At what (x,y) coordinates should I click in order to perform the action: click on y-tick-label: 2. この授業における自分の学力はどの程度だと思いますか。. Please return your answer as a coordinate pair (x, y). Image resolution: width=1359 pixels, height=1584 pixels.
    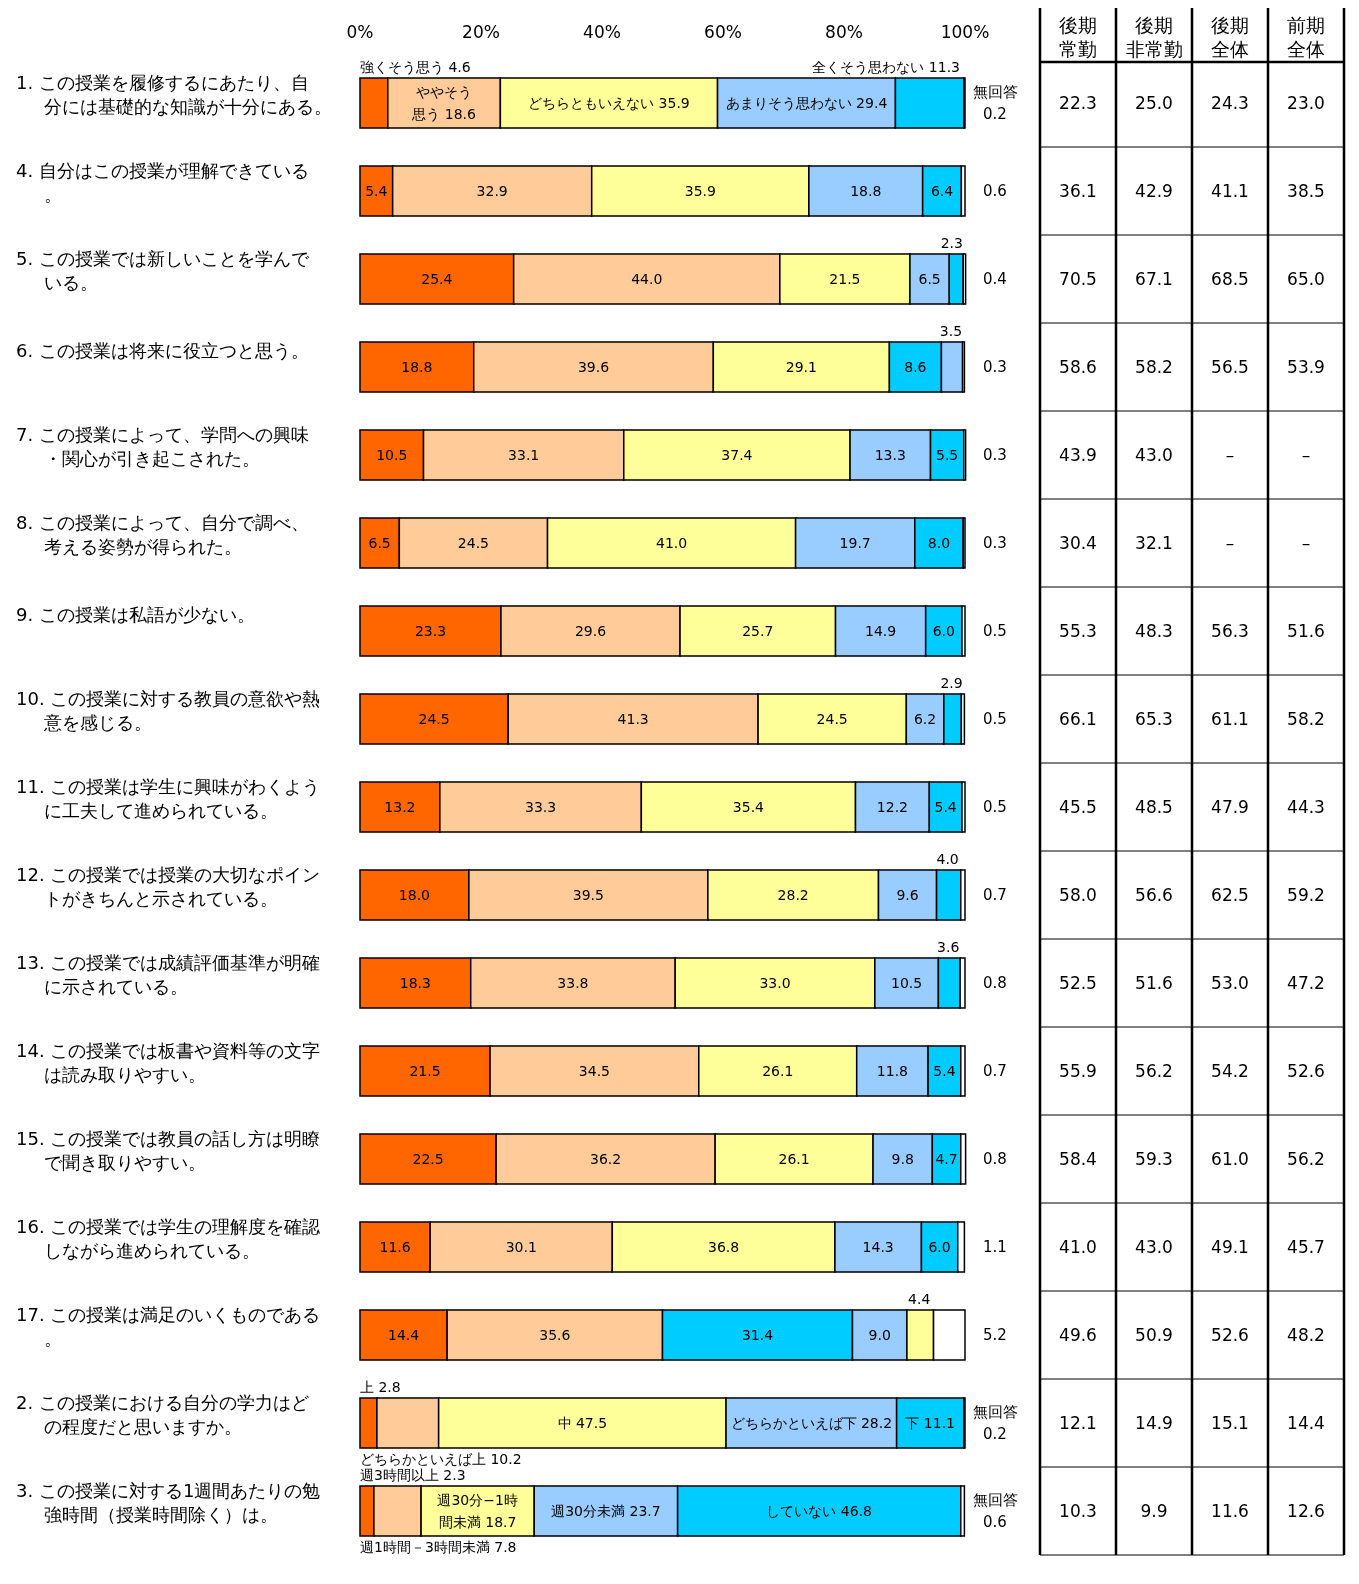
    Looking at the image, I should click on (162, 1414).